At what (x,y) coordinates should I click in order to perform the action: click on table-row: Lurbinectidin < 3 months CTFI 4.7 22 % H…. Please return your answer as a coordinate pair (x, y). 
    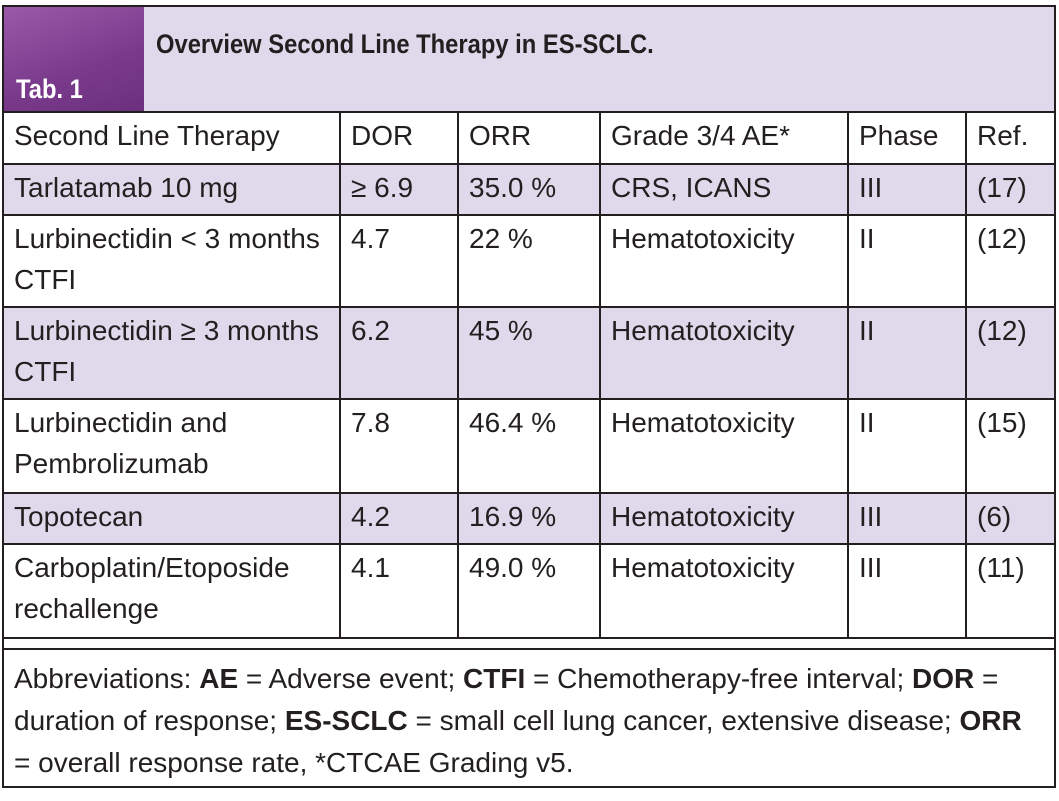
    Looking at the image, I should click on (529, 261).